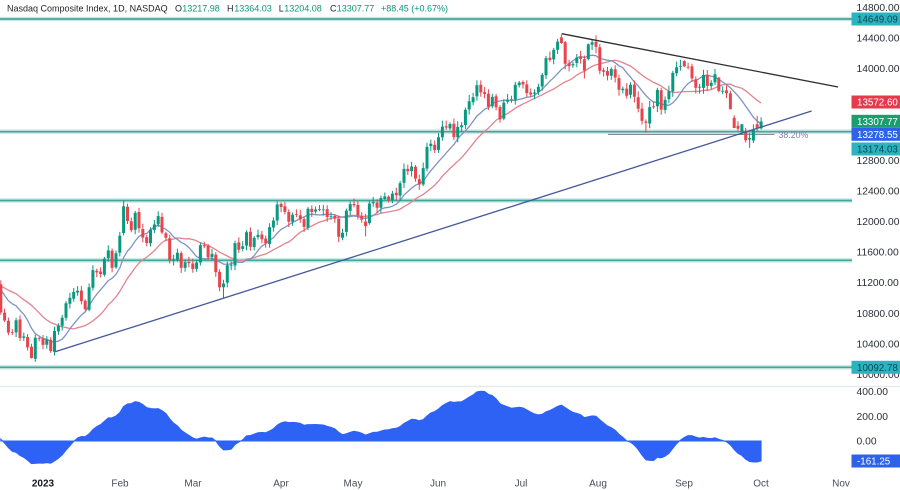  Describe the element at coordinates (873, 392) in the screenshot. I see `svg-text: 400.00` at that location.